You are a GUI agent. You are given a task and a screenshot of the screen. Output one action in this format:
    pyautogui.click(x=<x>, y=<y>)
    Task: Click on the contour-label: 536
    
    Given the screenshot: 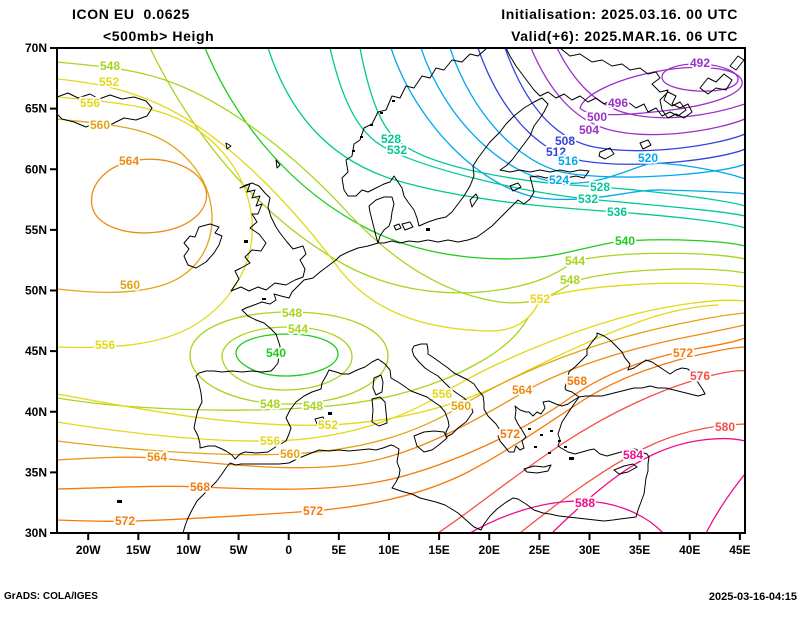 What is the action you would take?
    pyautogui.click(x=617, y=212)
    